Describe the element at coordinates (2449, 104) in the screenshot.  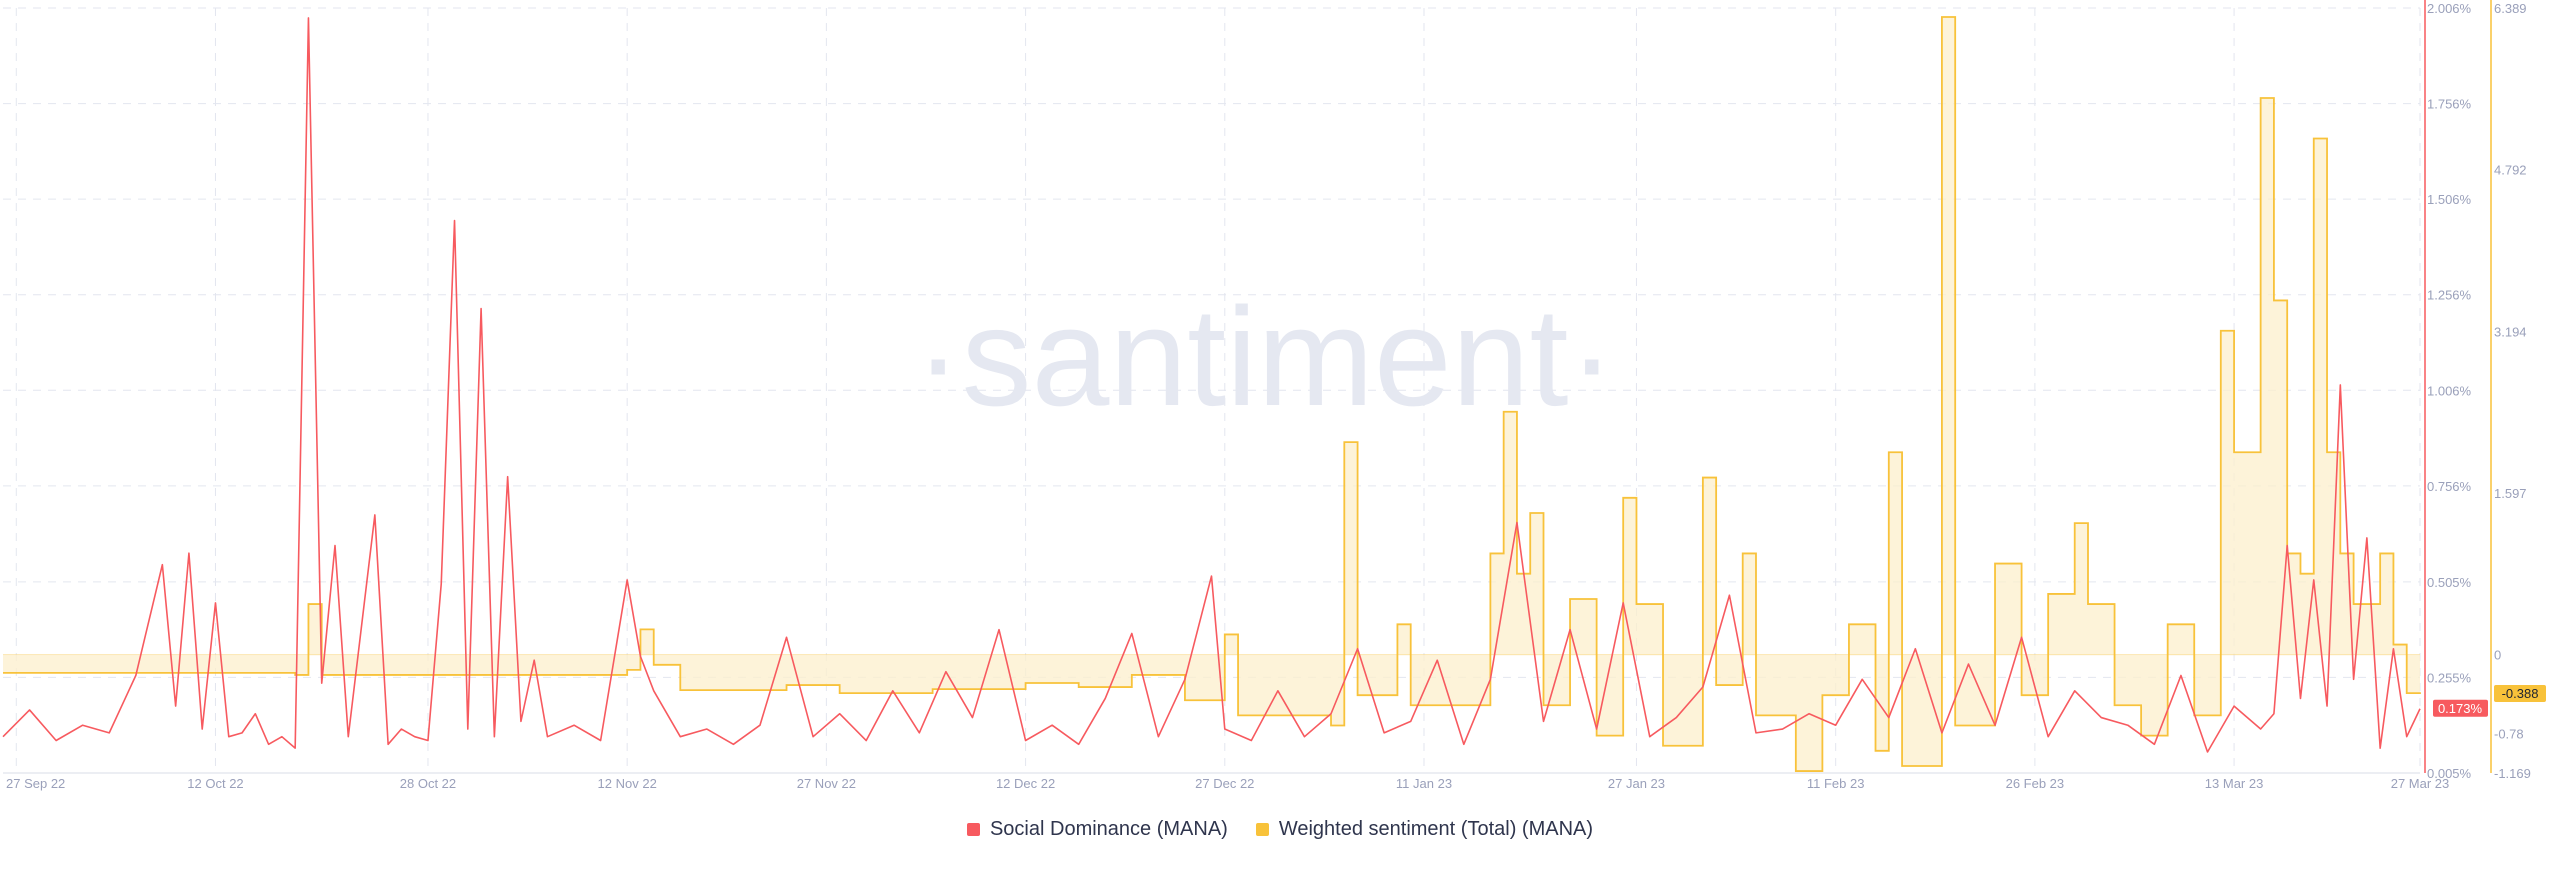
I see `y-left-tick-label: 1.756%` at that location.